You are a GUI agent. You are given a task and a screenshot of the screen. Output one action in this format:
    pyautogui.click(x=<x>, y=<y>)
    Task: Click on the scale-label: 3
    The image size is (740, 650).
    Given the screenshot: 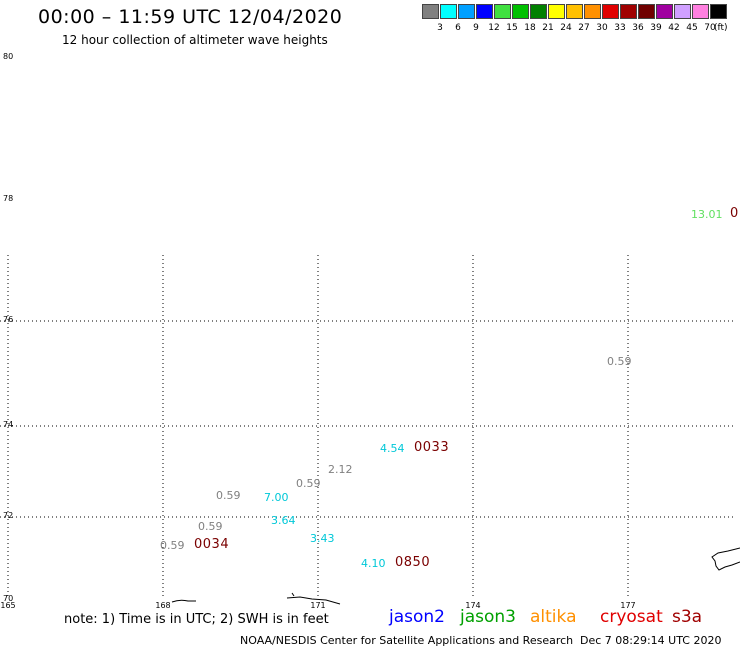 What is the action you would take?
    pyautogui.click(x=440, y=28)
    